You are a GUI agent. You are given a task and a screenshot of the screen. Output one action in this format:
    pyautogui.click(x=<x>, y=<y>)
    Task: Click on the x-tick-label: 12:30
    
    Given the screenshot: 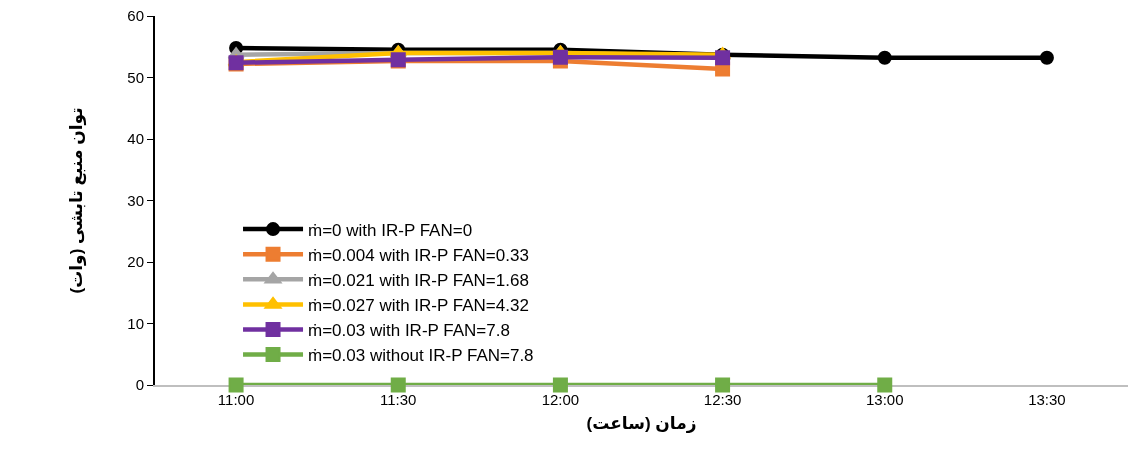 What is the action you would take?
    pyautogui.click(x=722, y=399)
    